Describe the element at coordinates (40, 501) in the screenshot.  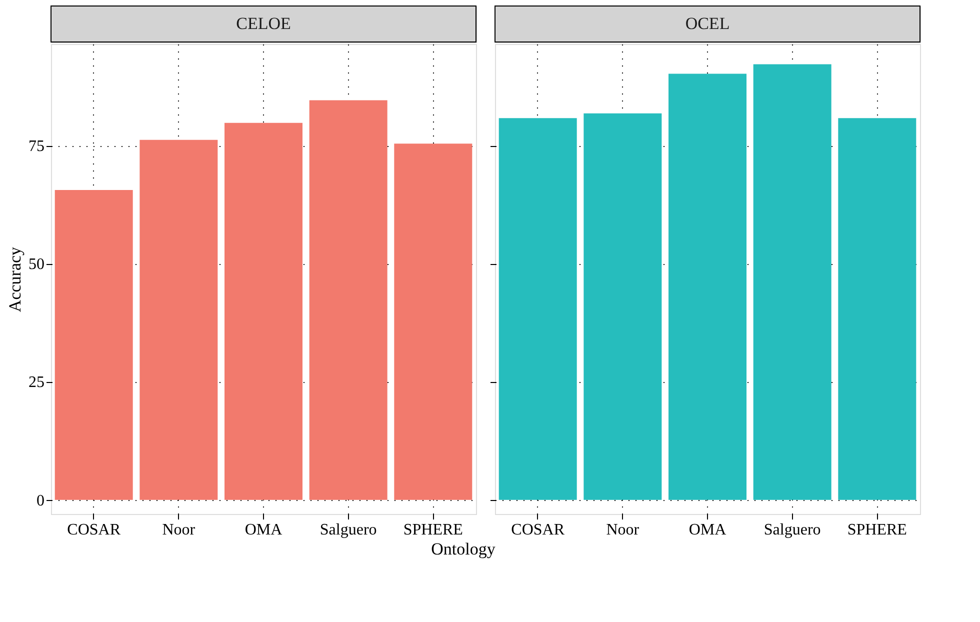
I see `y-tick-label: 0` at that location.